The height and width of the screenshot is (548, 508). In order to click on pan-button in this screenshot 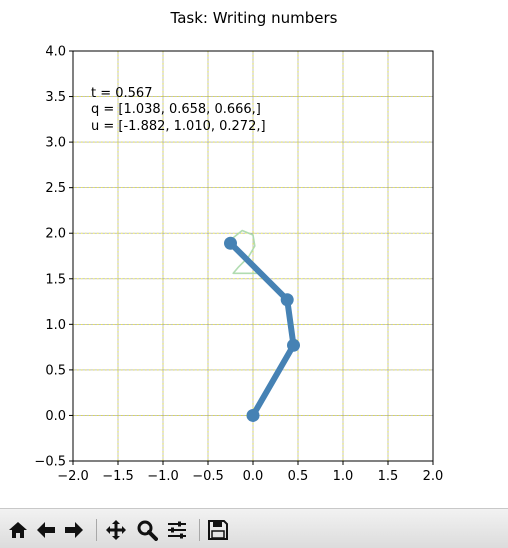, I will do `click(116, 530)`.